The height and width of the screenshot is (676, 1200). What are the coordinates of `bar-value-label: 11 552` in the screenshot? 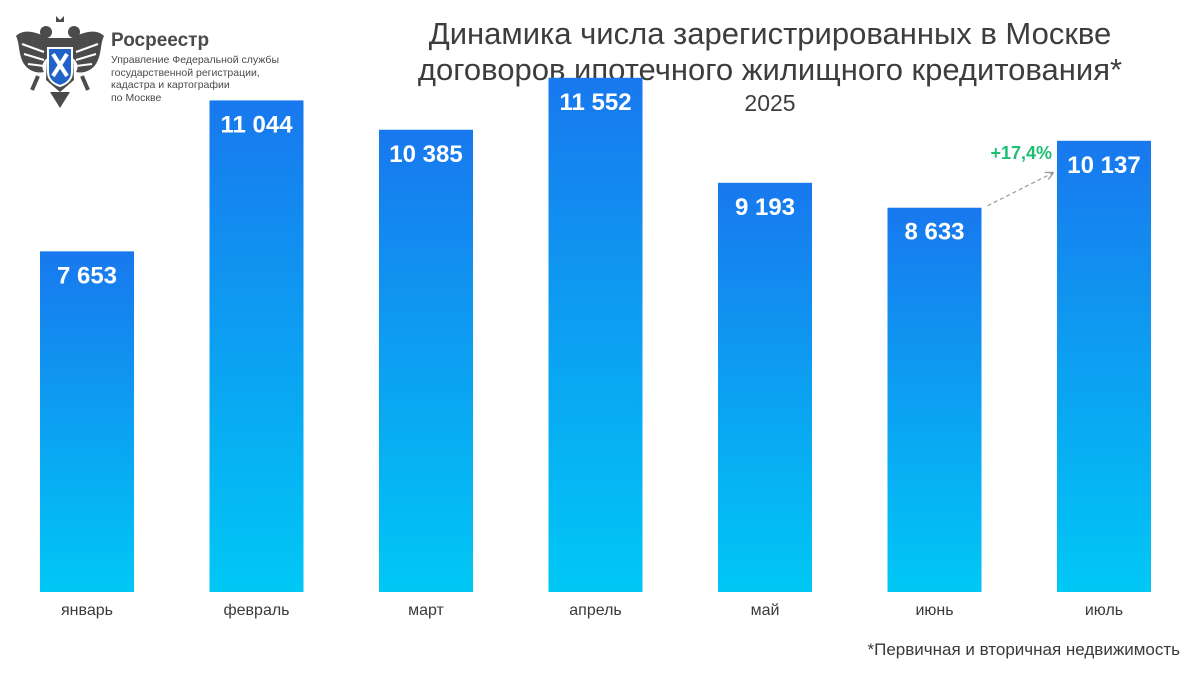 It's located at (595, 102).